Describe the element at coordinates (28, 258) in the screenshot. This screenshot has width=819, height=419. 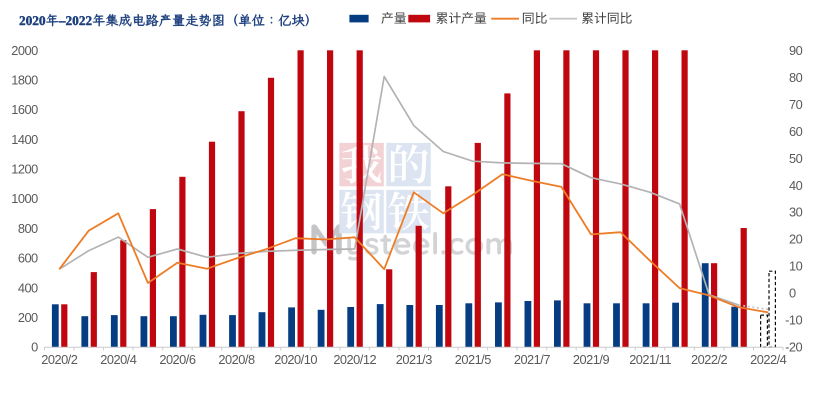
I see `svg-text: 600` at that location.